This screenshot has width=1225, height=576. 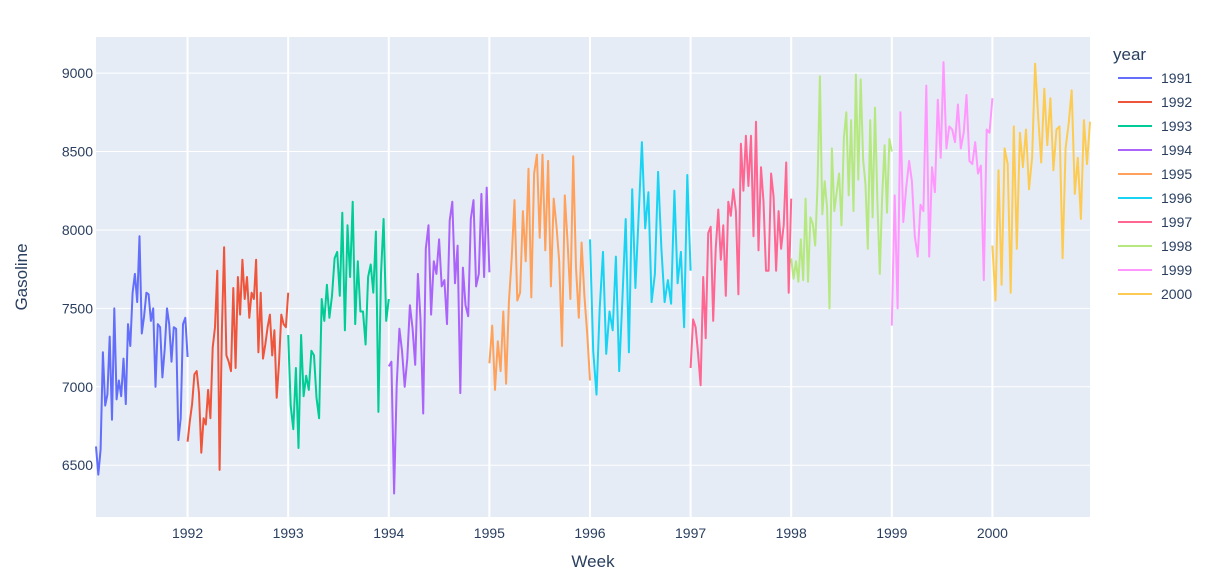 I want to click on y-axis-title: Gasoline, so click(x=21, y=276).